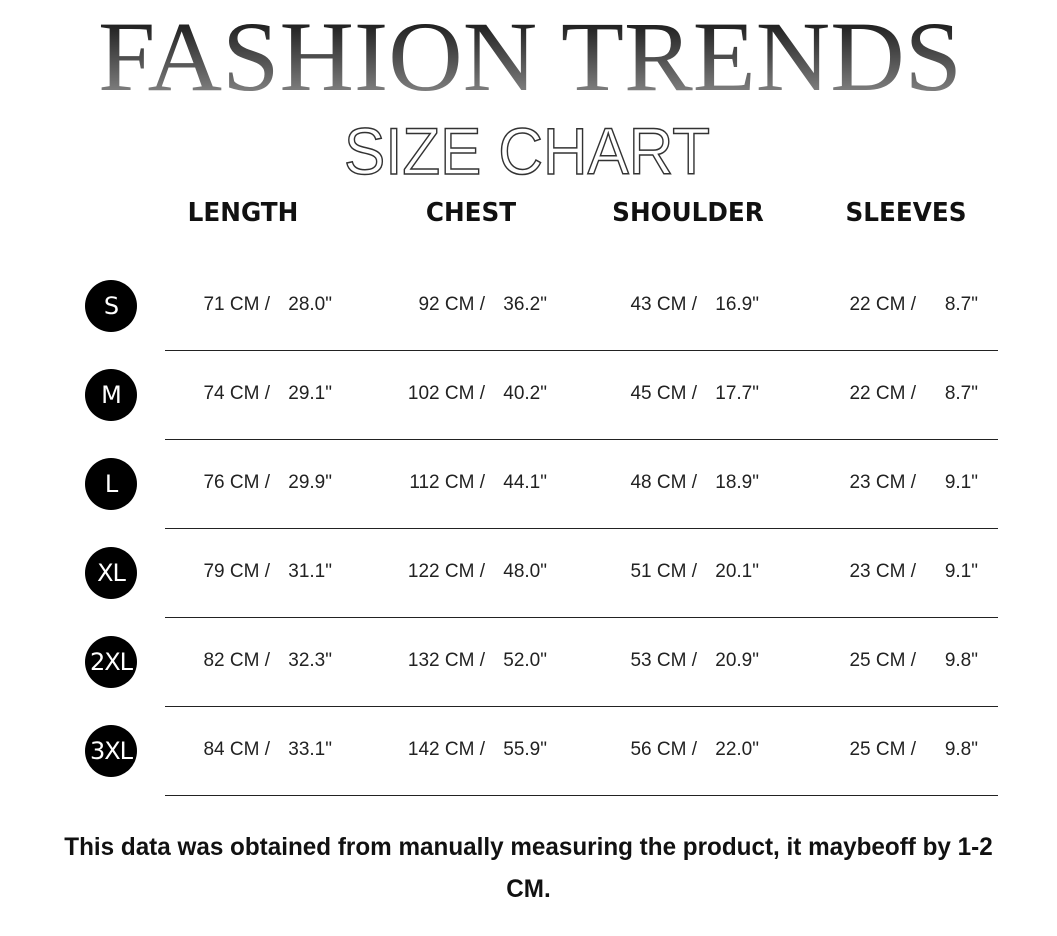 The height and width of the screenshot is (936, 1057). I want to click on shoulder-cm: 53 CM /, so click(663, 660).